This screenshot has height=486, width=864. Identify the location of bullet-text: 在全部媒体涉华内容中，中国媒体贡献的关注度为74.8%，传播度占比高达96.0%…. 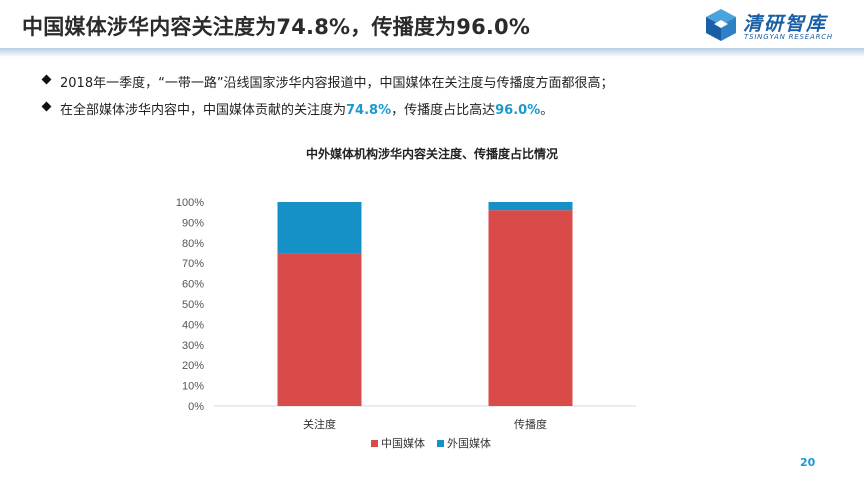
(306, 108).